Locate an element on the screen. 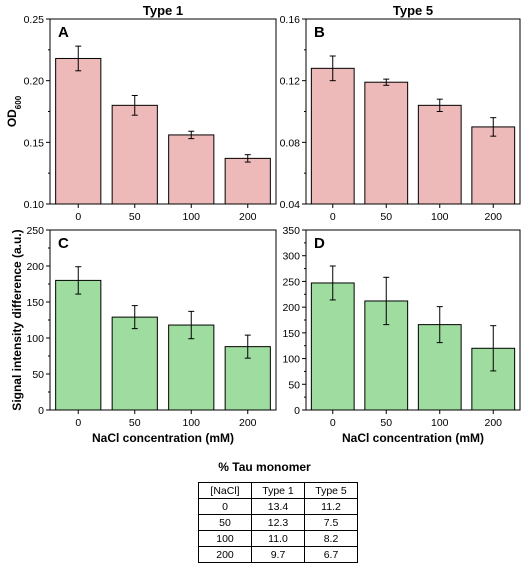 Image resolution: width=529 pixels, height=563 pixels. table-row: 50 12.3 7.5 is located at coordinates (278, 522).